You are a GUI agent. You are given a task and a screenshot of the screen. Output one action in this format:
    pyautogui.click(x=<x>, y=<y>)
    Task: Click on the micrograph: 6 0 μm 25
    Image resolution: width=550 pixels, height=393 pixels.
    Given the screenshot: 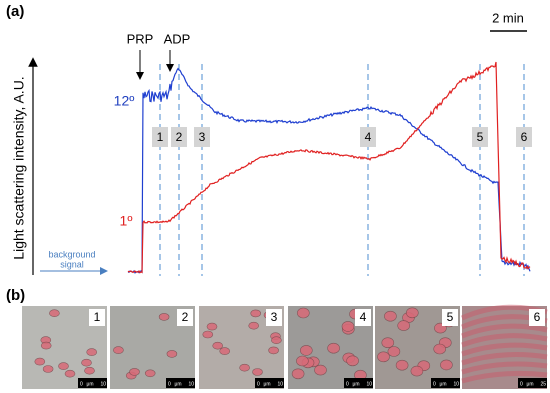 What is the action you would take?
    pyautogui.click(x=504, y=346)
    